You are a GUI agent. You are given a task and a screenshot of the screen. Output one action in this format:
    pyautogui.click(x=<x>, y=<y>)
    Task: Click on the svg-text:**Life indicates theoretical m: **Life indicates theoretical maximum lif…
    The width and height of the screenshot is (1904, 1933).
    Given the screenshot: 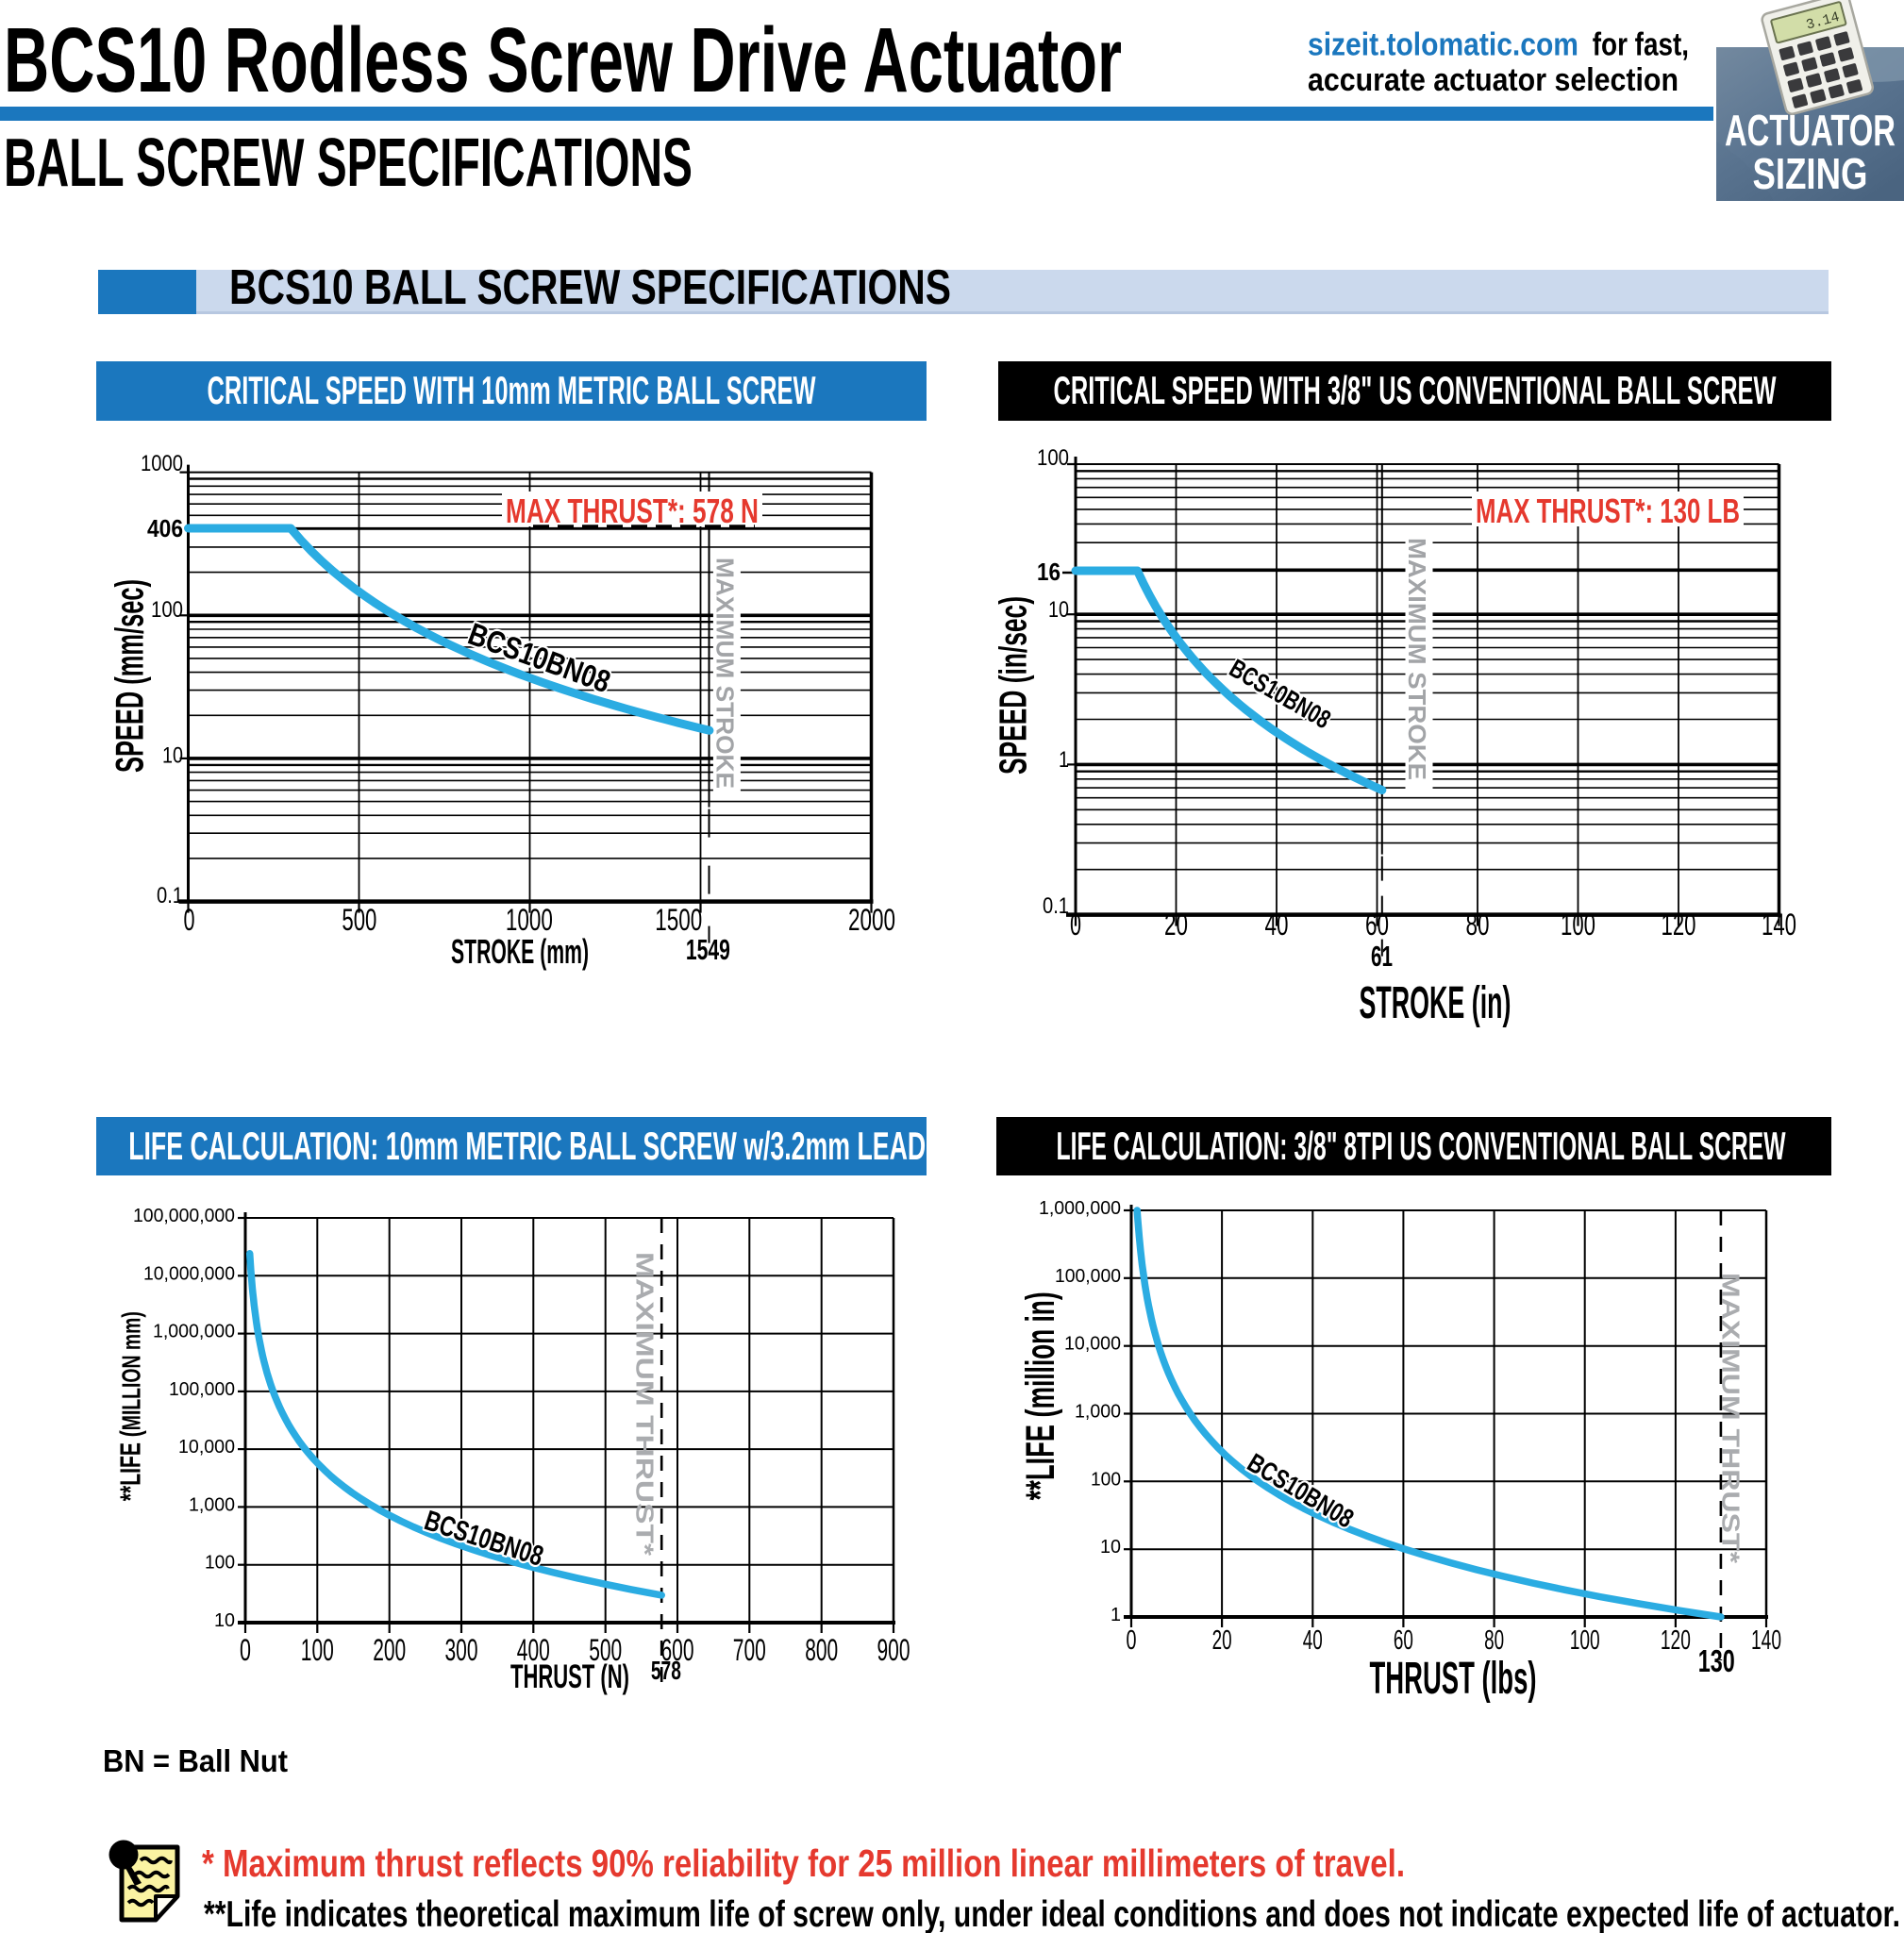 What is the action you would take?
    pyautogui.click(x=1052, y=1913)
    